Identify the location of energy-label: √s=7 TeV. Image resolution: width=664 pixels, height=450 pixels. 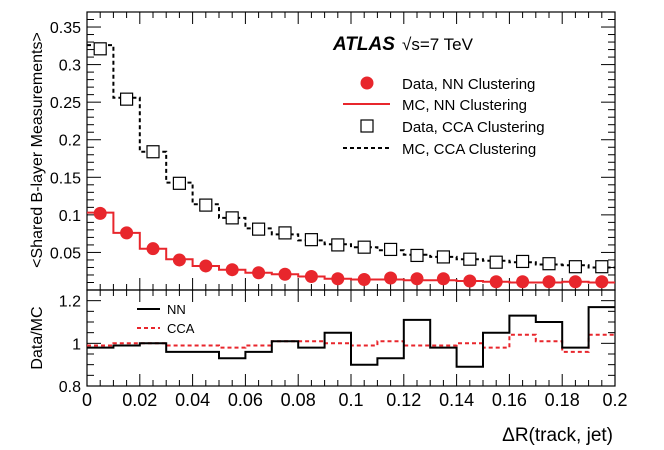
(438, 44).